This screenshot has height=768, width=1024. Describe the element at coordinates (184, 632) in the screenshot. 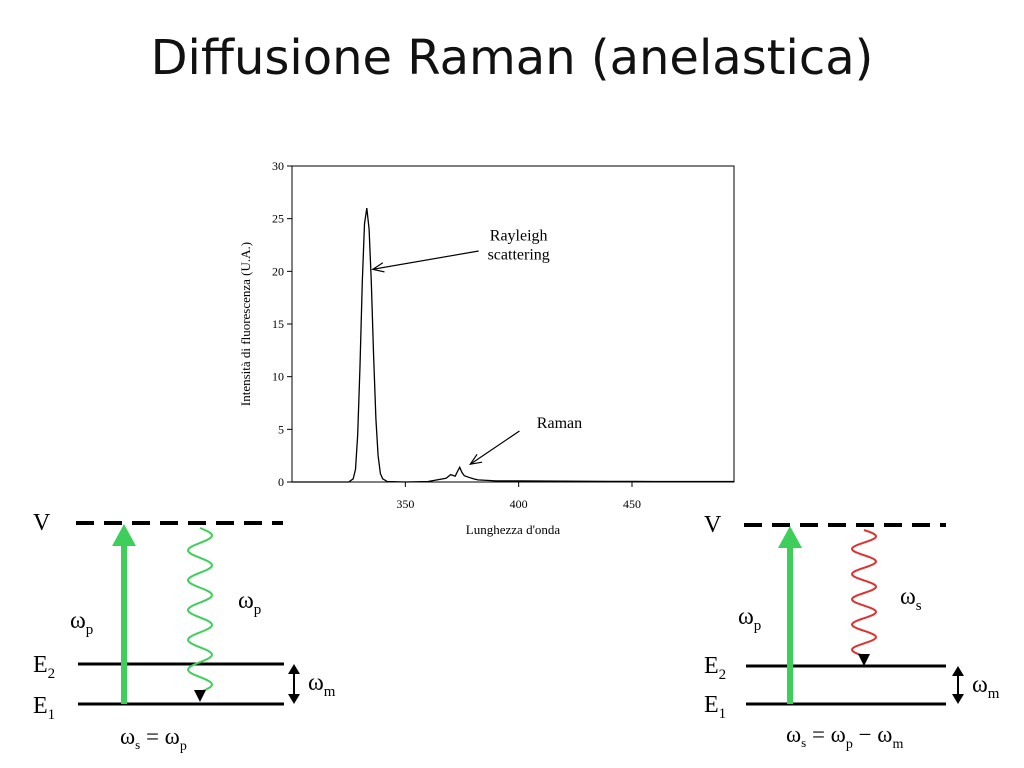

I see `rayleigh-energy-diagram: V E2 E1 ωp ωp ωm ωs = ωp` at that location.